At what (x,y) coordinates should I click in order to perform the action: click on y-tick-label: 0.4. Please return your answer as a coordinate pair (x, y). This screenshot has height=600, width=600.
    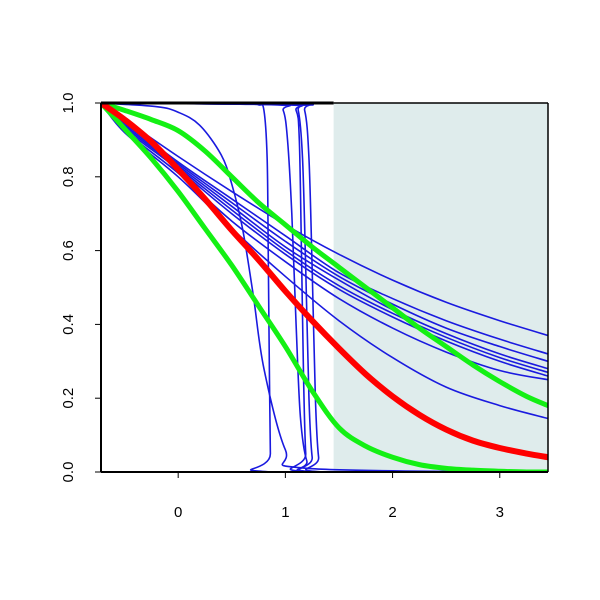
    Looking at the image, I should click on (68, 324).